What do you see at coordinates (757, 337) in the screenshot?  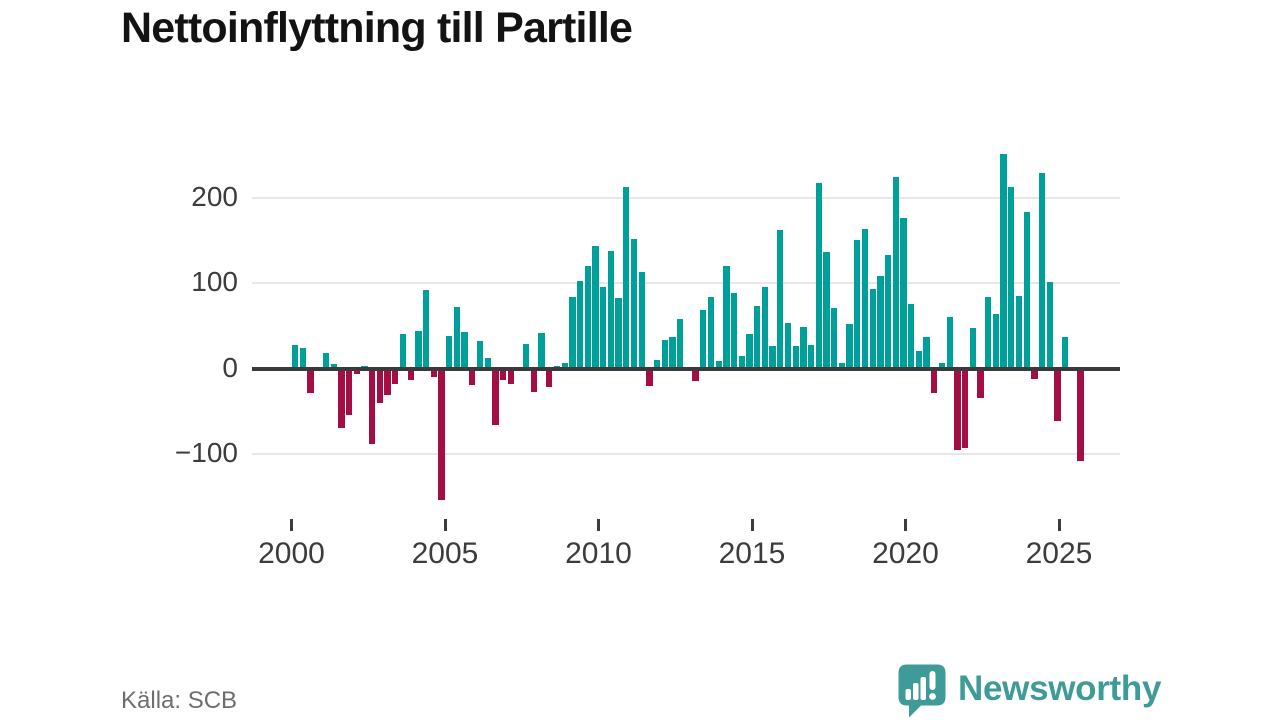 I see `bar-2015-Q1` at bounding box center [757, 337].